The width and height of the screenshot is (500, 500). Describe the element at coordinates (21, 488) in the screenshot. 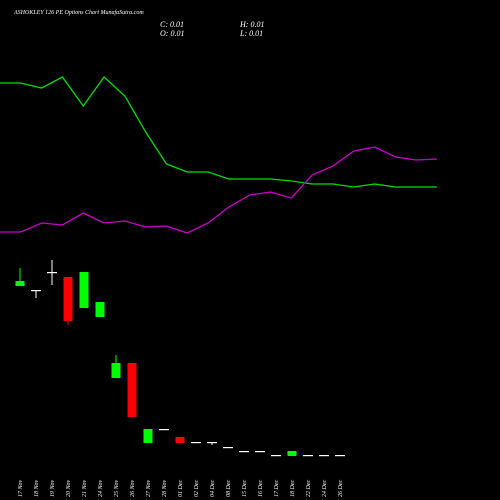

I see `x-tick-label: 17 Nov` at that location.